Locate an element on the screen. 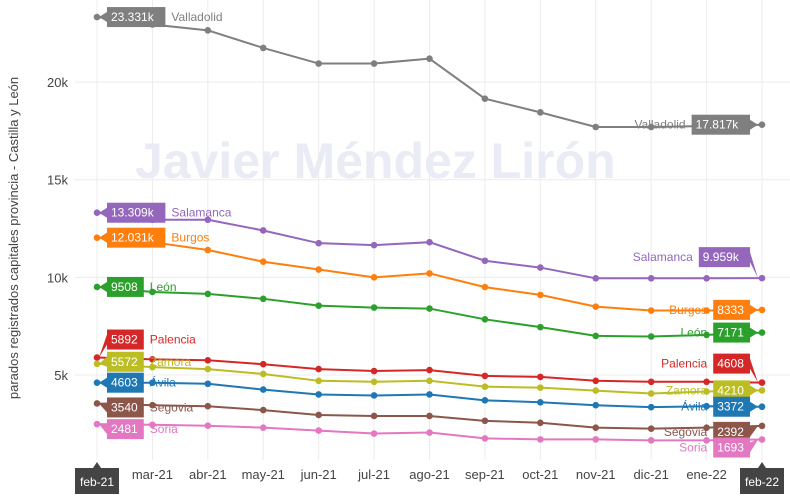 This screenshot has width=790, height=500. start-label-salamanca: 13.309k Salamanca is located at coordinates (165, 212).